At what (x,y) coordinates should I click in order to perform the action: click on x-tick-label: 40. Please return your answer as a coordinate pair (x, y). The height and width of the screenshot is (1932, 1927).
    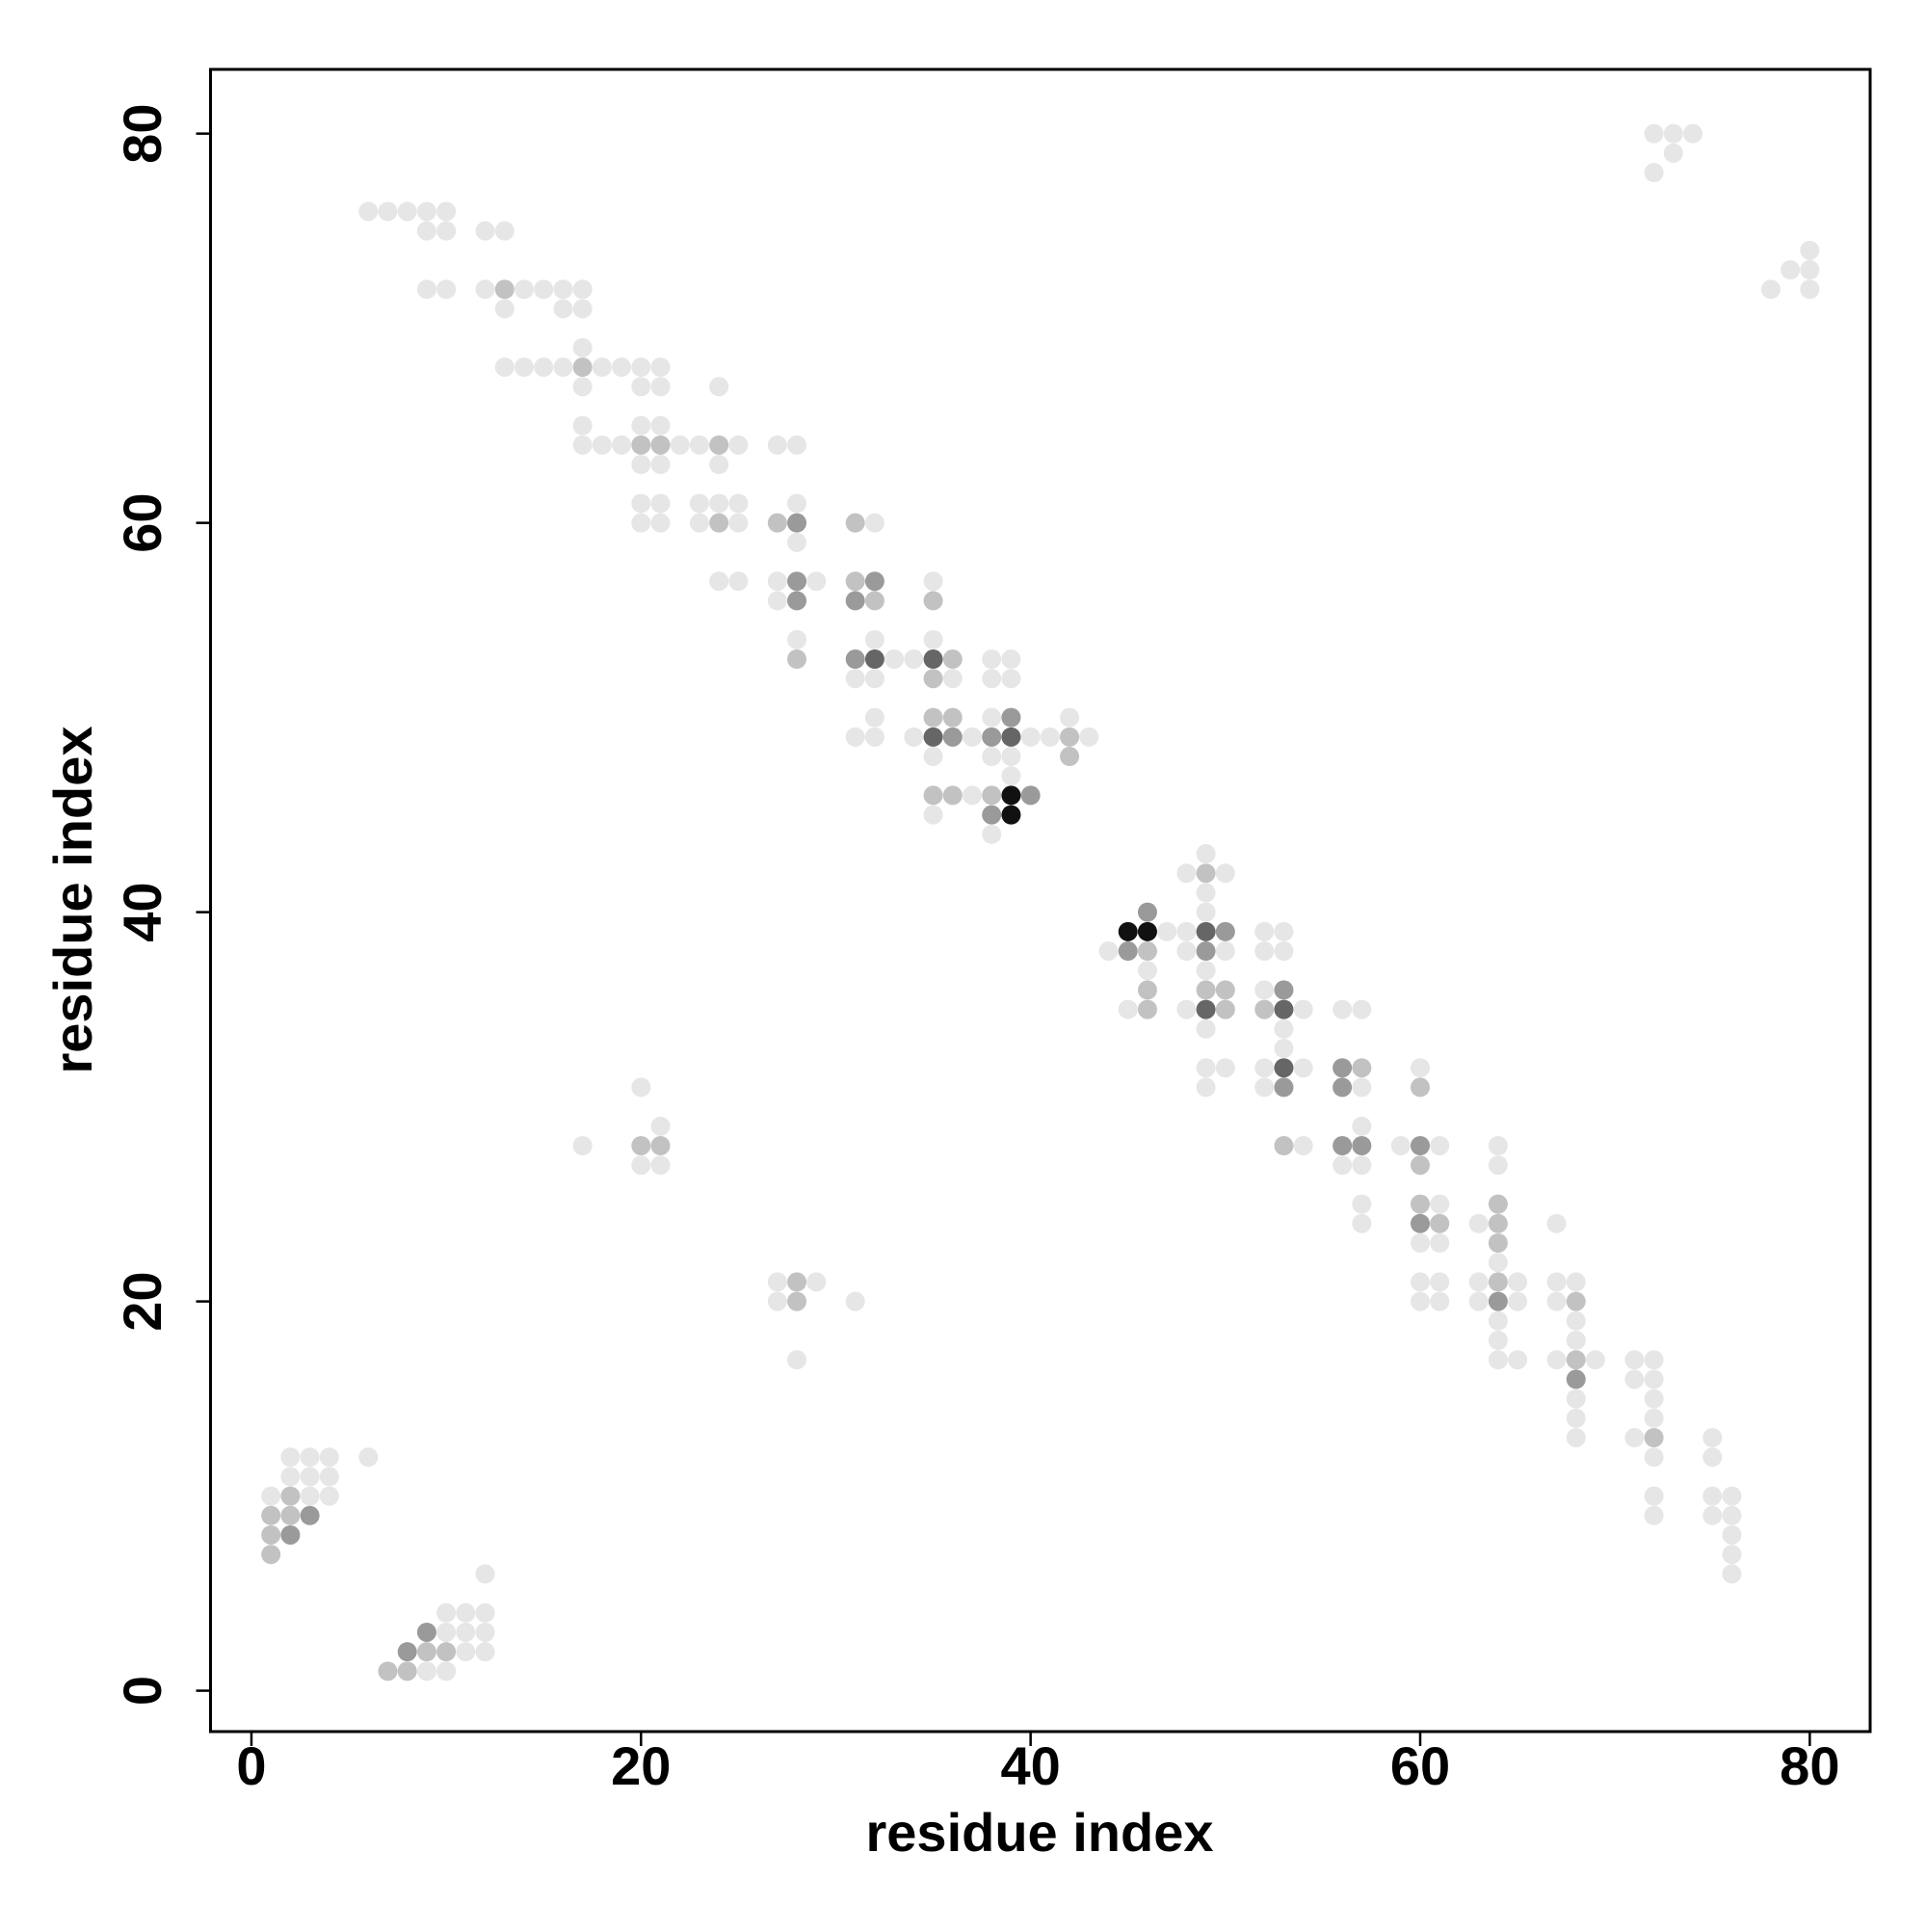
    Looking at the image, I should click on (1030, 1765).